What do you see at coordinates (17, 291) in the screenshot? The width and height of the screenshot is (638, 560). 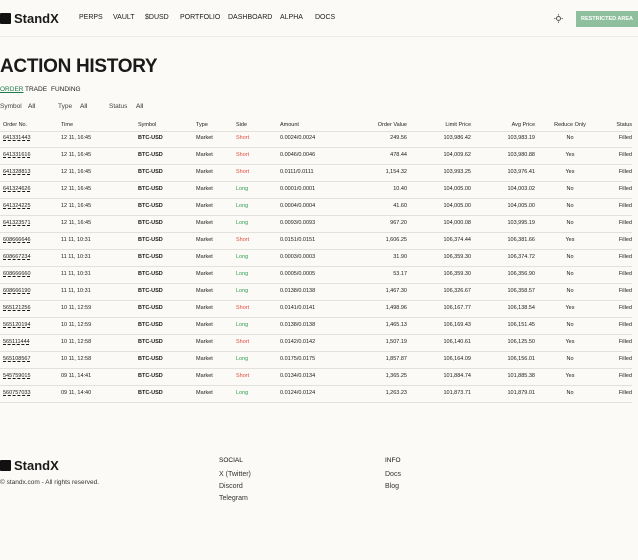 I see `order-no: 608666190` at bounding box center [17, 291].